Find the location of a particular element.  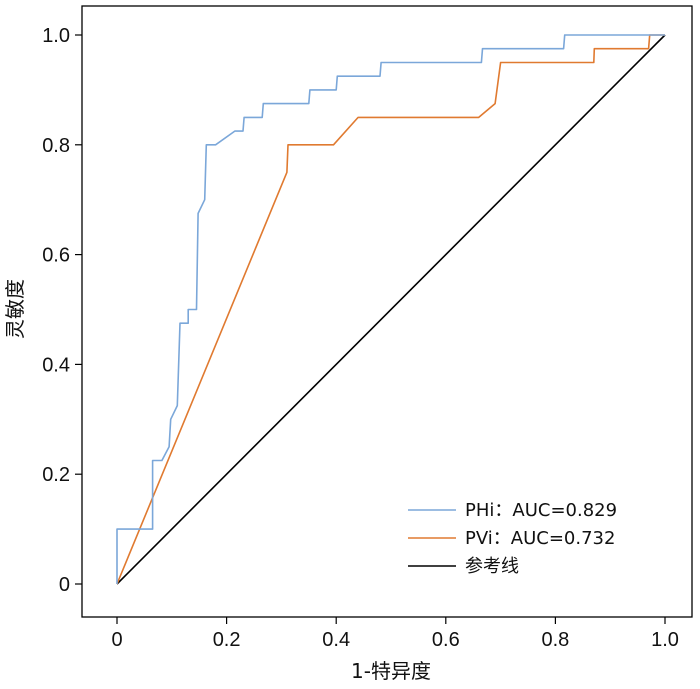

x-tick-label: 0.8 is located at coordinates (555, 640).